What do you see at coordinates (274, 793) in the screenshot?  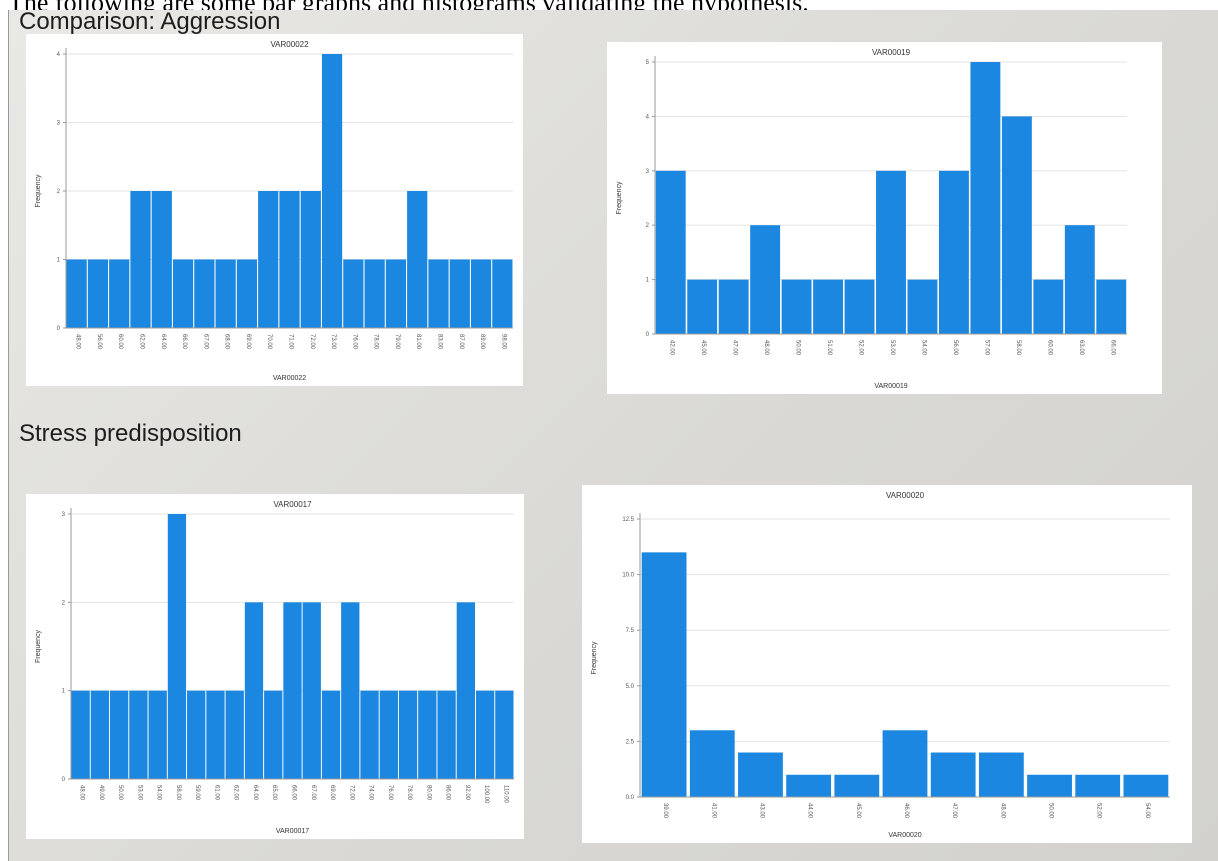 I see `x-tick-label: 65.00` at bounding box center [274, 793].